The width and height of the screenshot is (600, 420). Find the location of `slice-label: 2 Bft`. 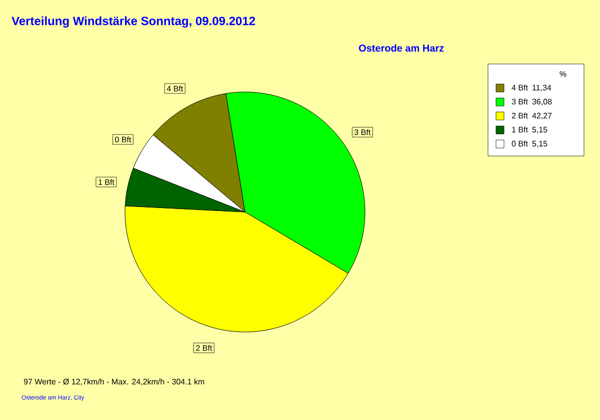

slice-label: 2 Bft is located at coordinates (204, 347).